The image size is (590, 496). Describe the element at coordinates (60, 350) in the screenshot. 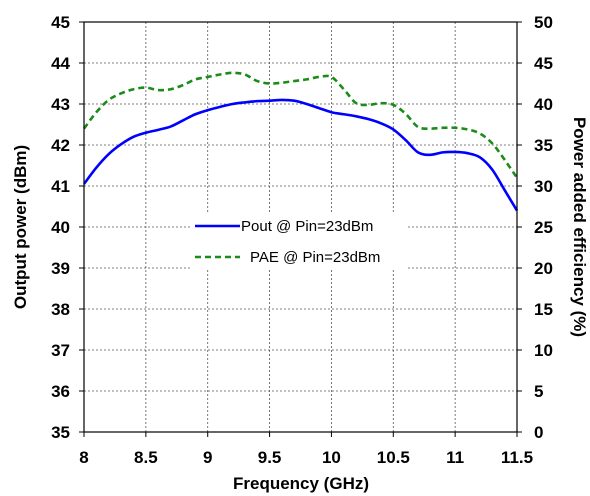

I see `y-tick-label: 37` at that location.